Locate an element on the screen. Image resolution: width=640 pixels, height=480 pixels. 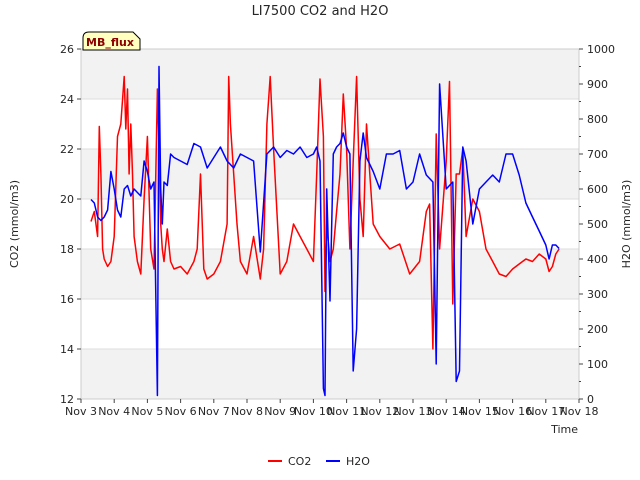
y-left-tick-label-7: 26 is located at coordinates (67, 49).